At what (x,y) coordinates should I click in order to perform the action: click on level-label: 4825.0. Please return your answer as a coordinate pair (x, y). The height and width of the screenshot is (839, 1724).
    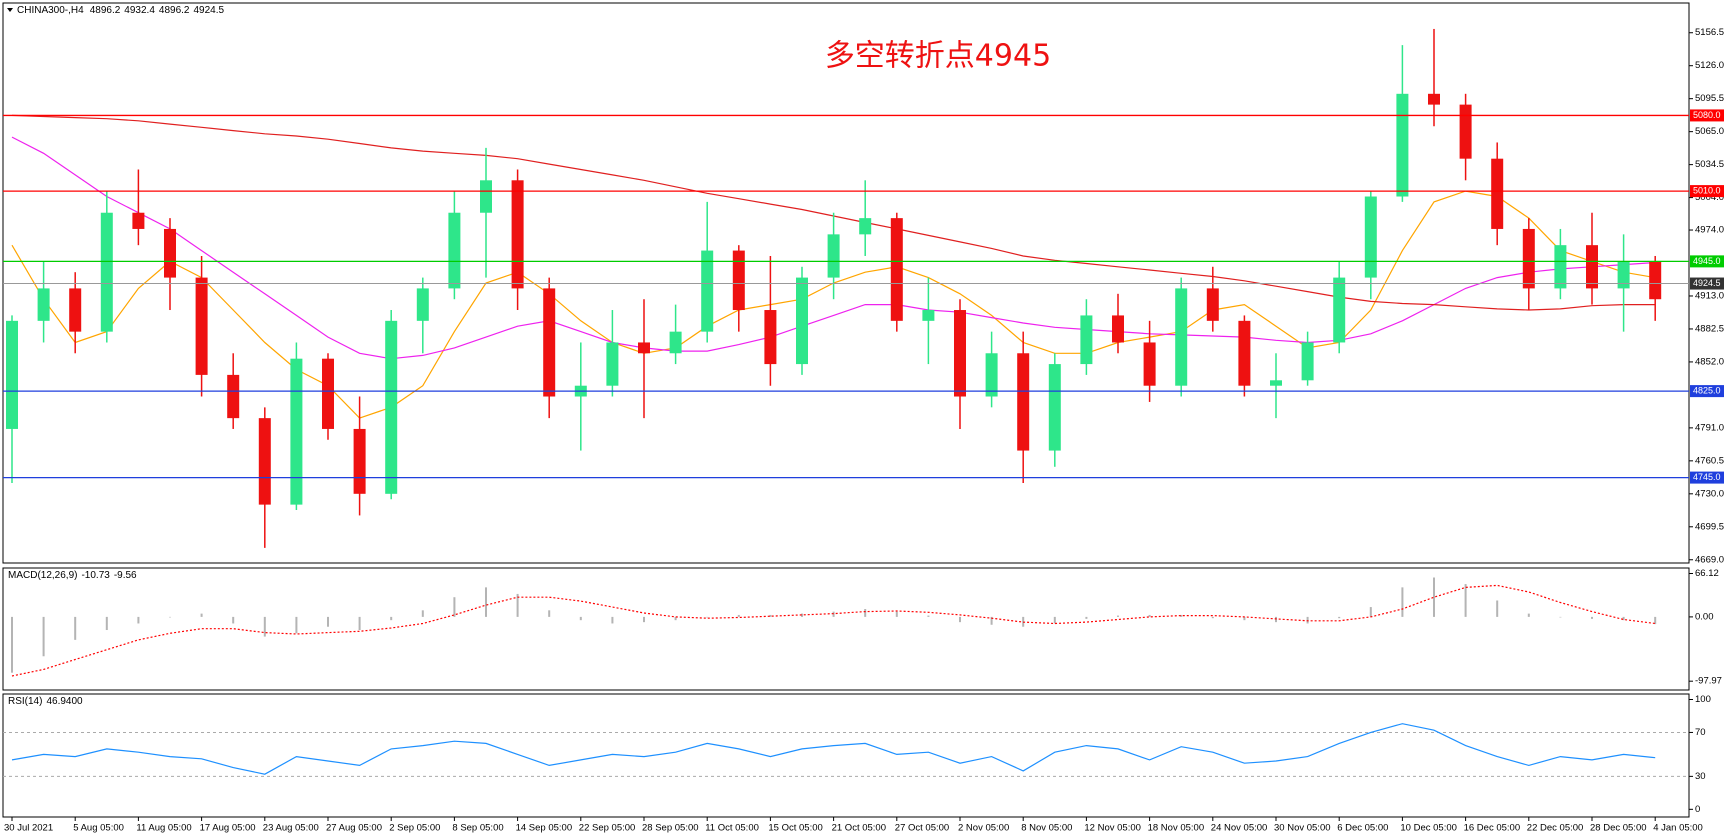
    Looking at the image, I should click on (1707, 390).